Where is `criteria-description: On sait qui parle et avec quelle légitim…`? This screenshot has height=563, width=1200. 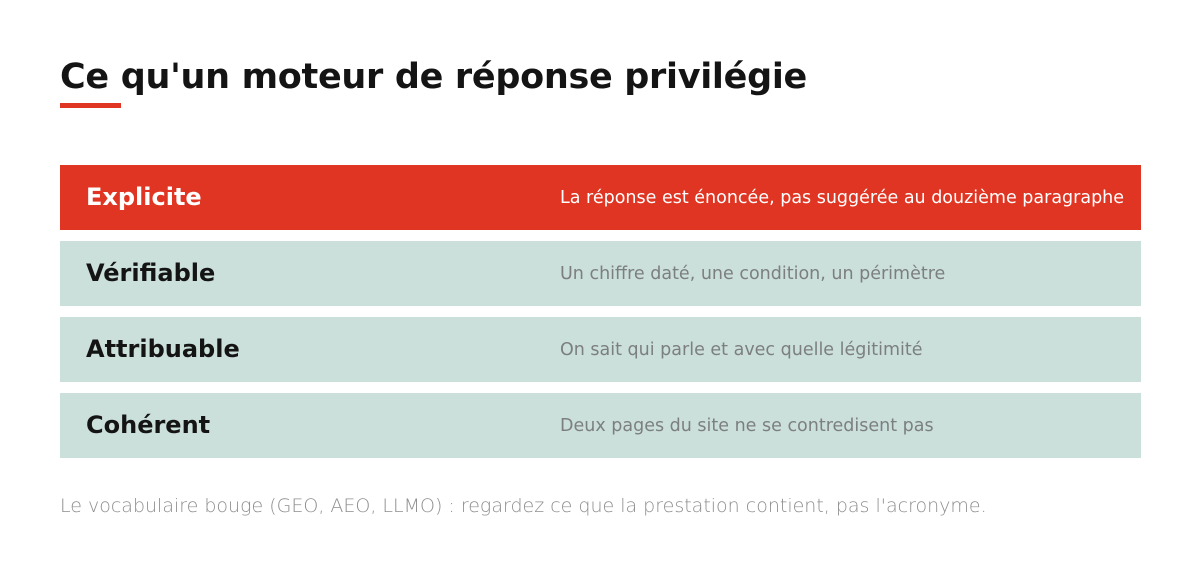 criteria-description: On sait qui parle et avec quelle légitim… is located at coordinates (741, 350).